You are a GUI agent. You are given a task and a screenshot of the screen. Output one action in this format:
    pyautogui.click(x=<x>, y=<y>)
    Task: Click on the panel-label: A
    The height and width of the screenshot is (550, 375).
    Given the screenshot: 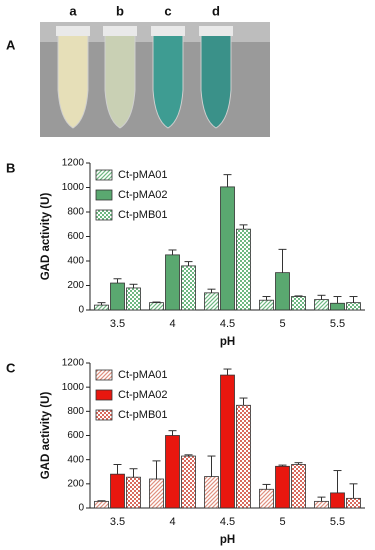 What is the action you would take?
    pyautogui.click(x=11, y=44)
    